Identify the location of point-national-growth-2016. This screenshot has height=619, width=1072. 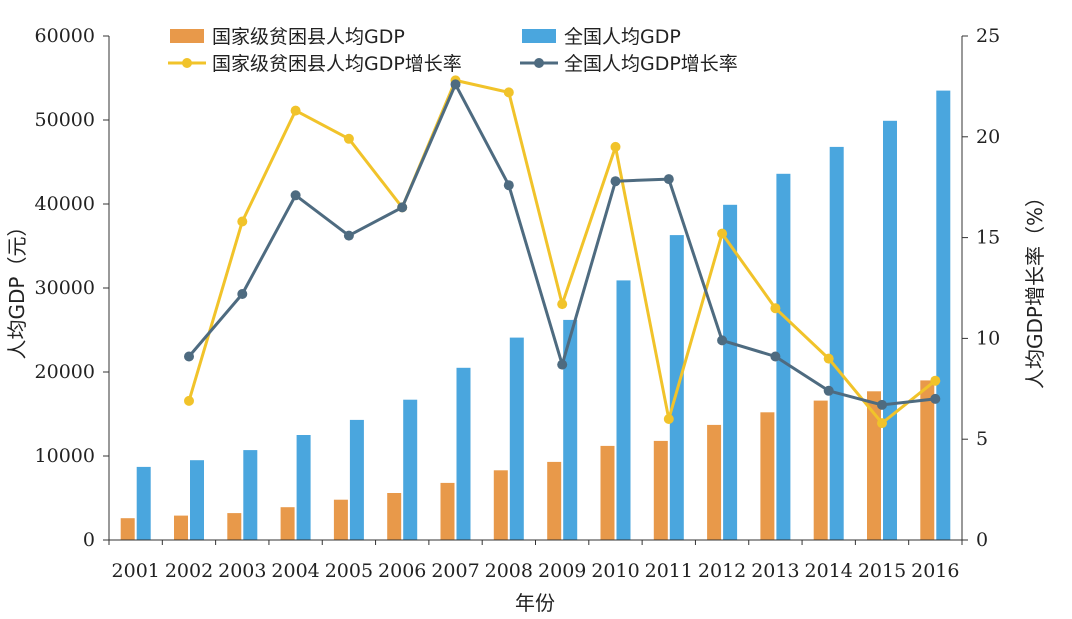
(935, 398).